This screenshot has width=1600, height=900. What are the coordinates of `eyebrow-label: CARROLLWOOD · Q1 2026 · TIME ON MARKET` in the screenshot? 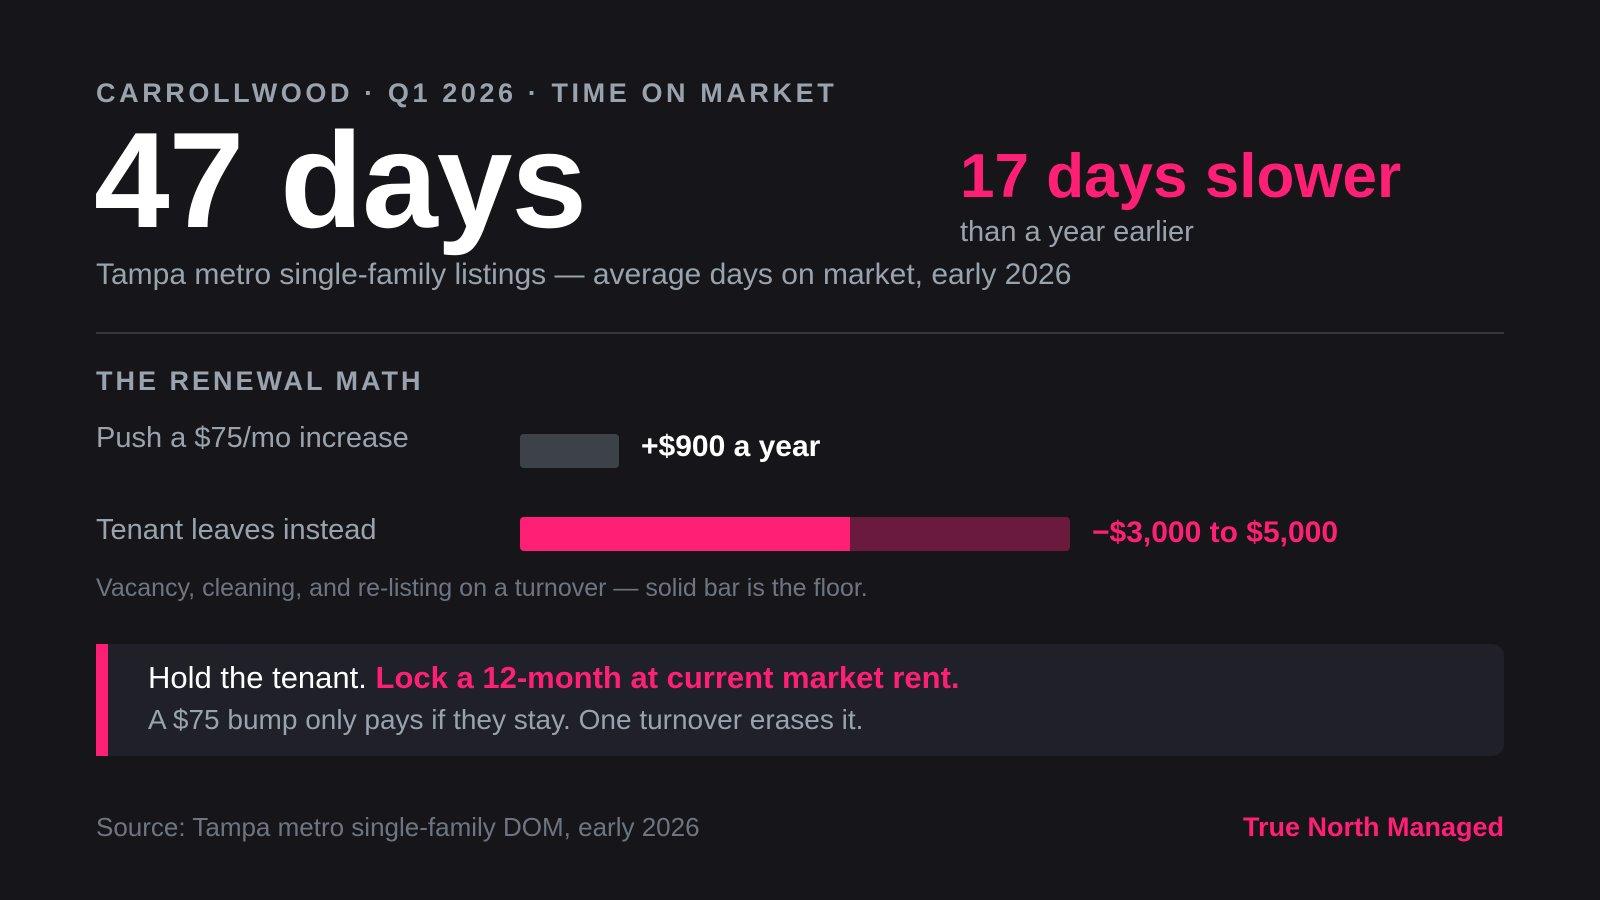 It's located at (467, 93).